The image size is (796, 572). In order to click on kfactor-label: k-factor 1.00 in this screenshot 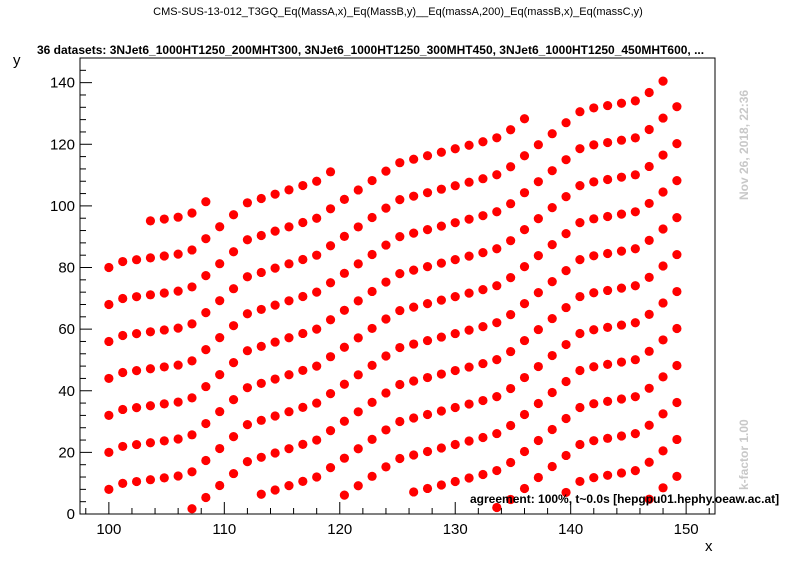, I will do `click(744, 454)`.